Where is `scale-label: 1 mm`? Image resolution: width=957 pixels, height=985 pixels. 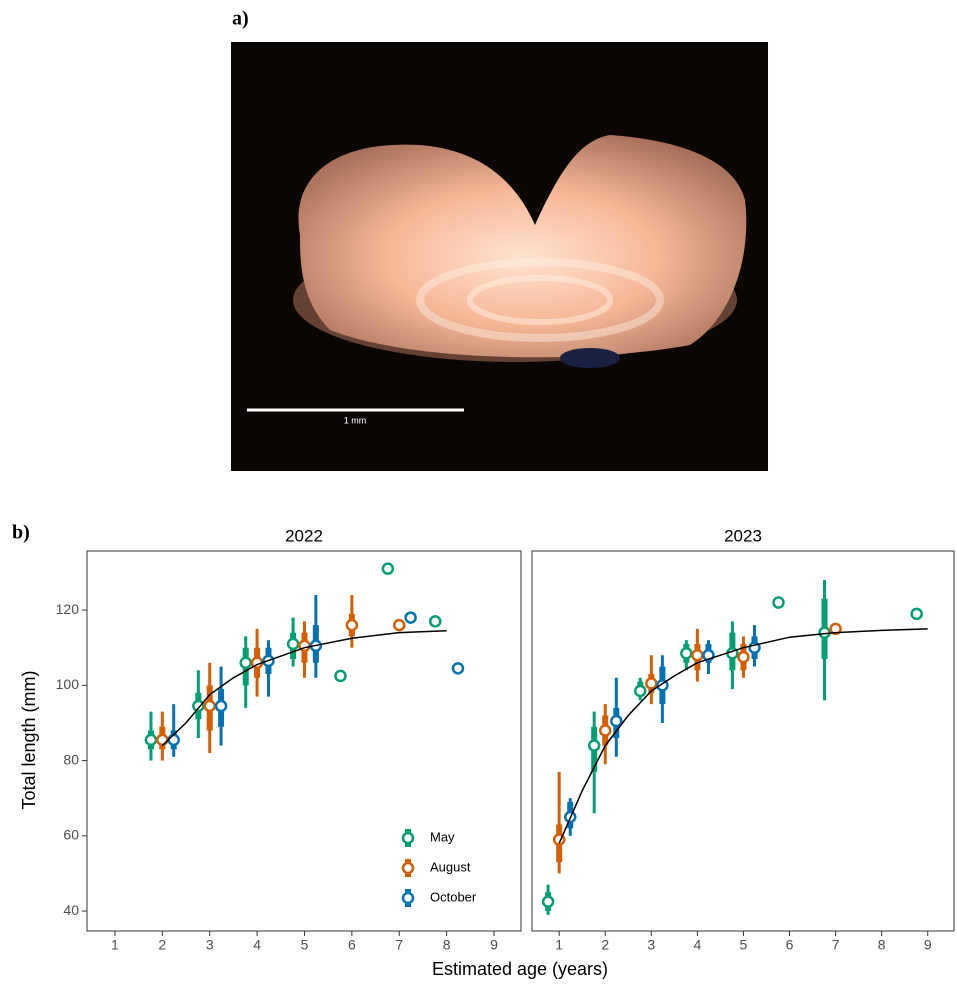
scale-label: 1 mm is located at coordinates (355, 420).